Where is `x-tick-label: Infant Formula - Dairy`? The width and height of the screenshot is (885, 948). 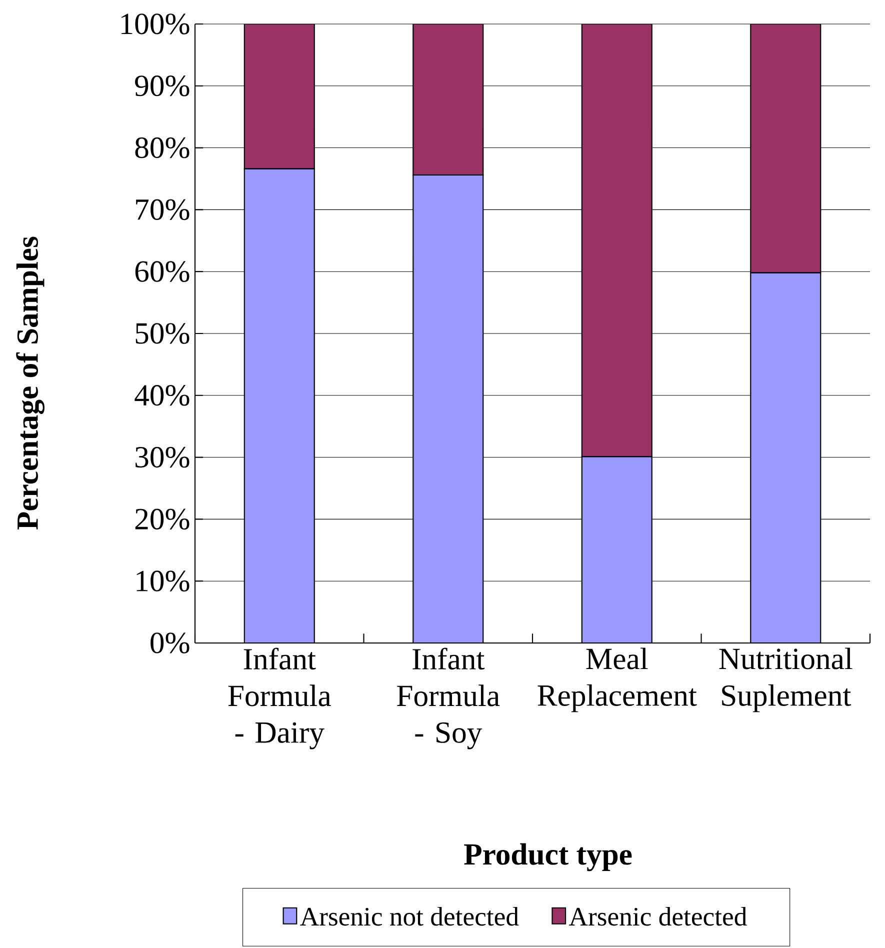 x-tick-label: Infant Formula - Dairy is located at coordinates (279, 699).